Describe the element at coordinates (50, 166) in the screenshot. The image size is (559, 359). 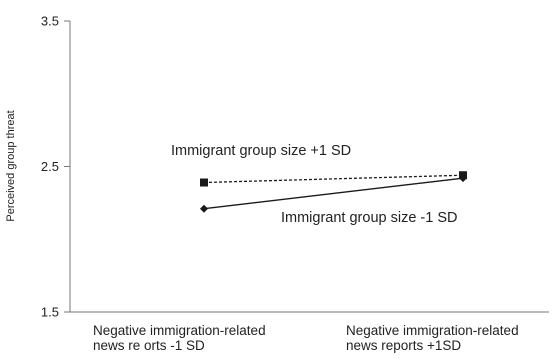
I see `y-tick-label: 2.5` at that location.